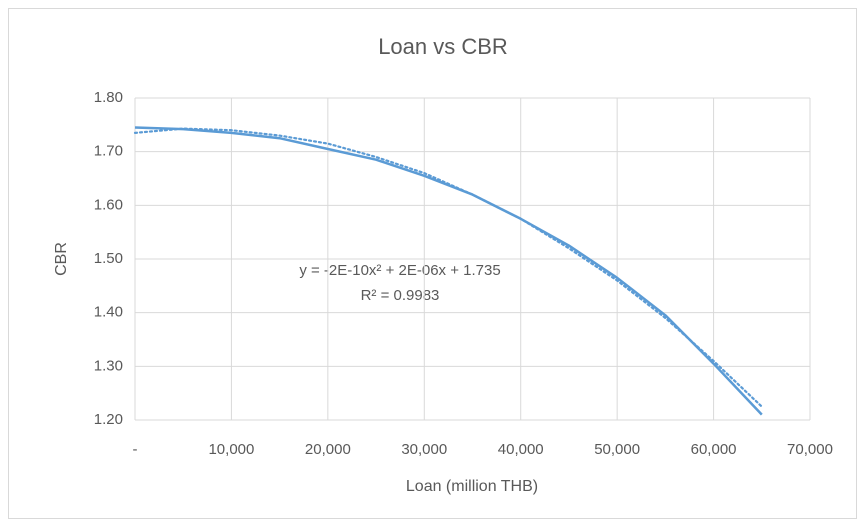 This screenshot has height=524, width=861. Describe the element at coordinates (108, 151) in the screenshot. I see `y-tick-label: 1.70` at that location.